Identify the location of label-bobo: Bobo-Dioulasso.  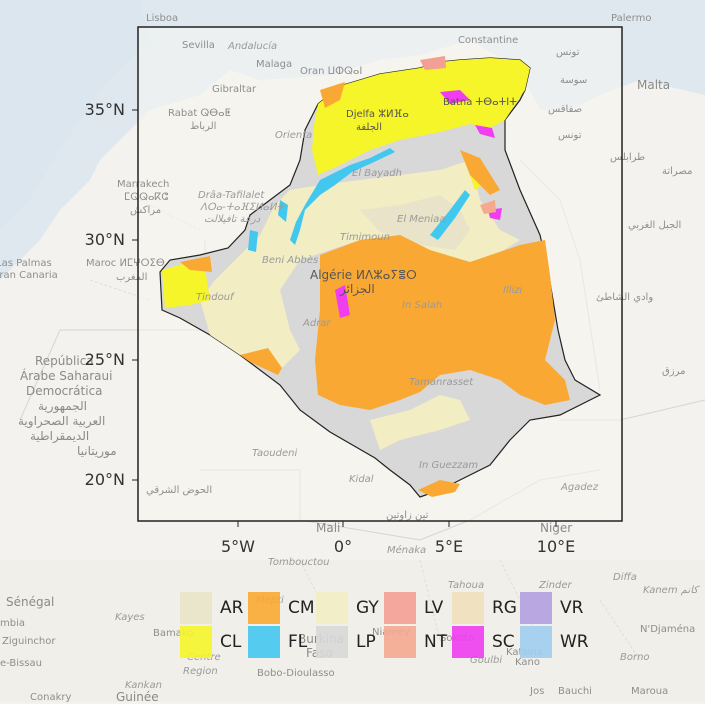
(296, 673).